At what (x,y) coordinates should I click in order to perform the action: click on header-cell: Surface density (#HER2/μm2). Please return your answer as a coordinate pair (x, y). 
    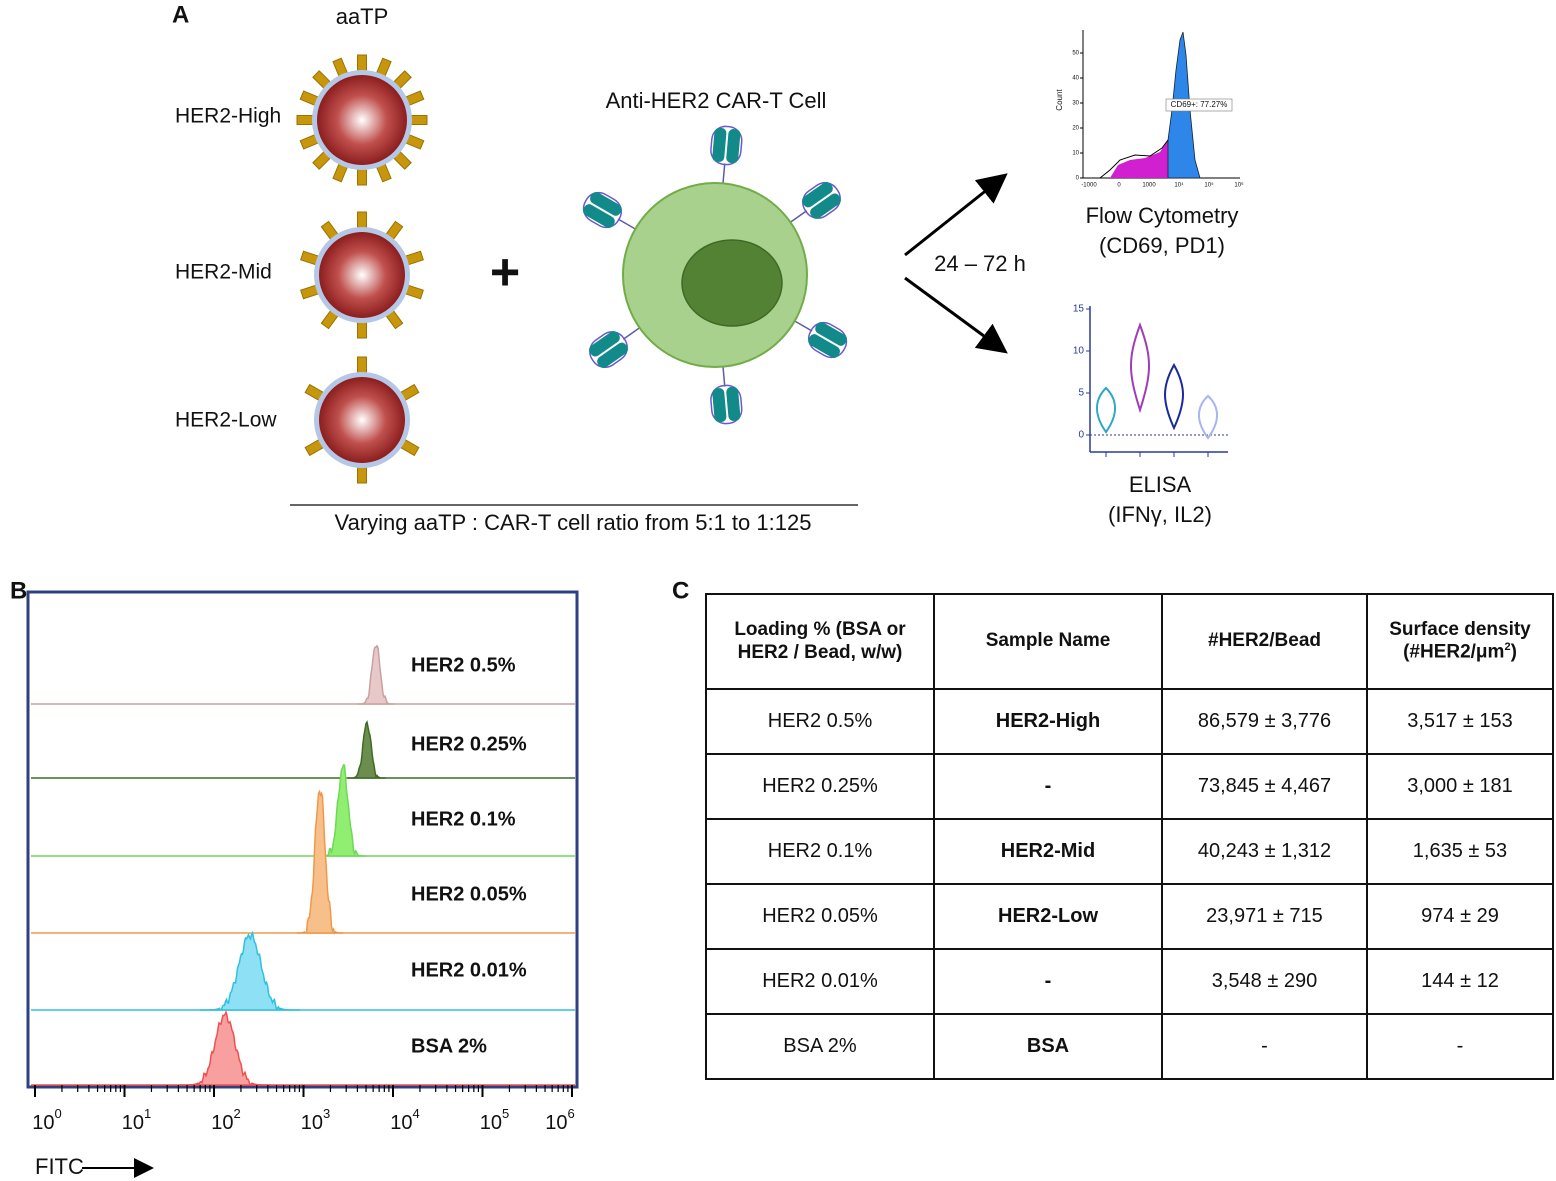
    Looking at the image, I should click on (1460, 641).